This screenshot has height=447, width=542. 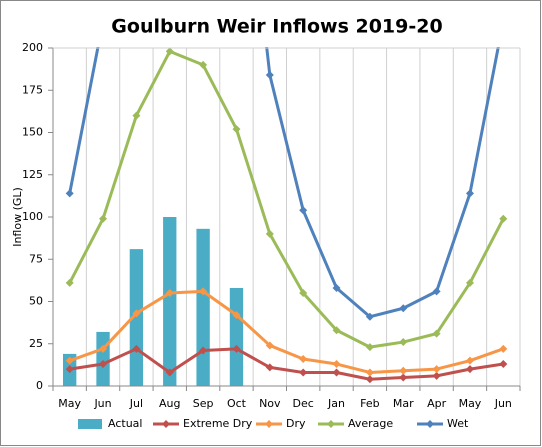 What do you see at coordinates (36, 343) in the screenshot?
I see `y-tick-label: 25` at bounding box center [36, 343].